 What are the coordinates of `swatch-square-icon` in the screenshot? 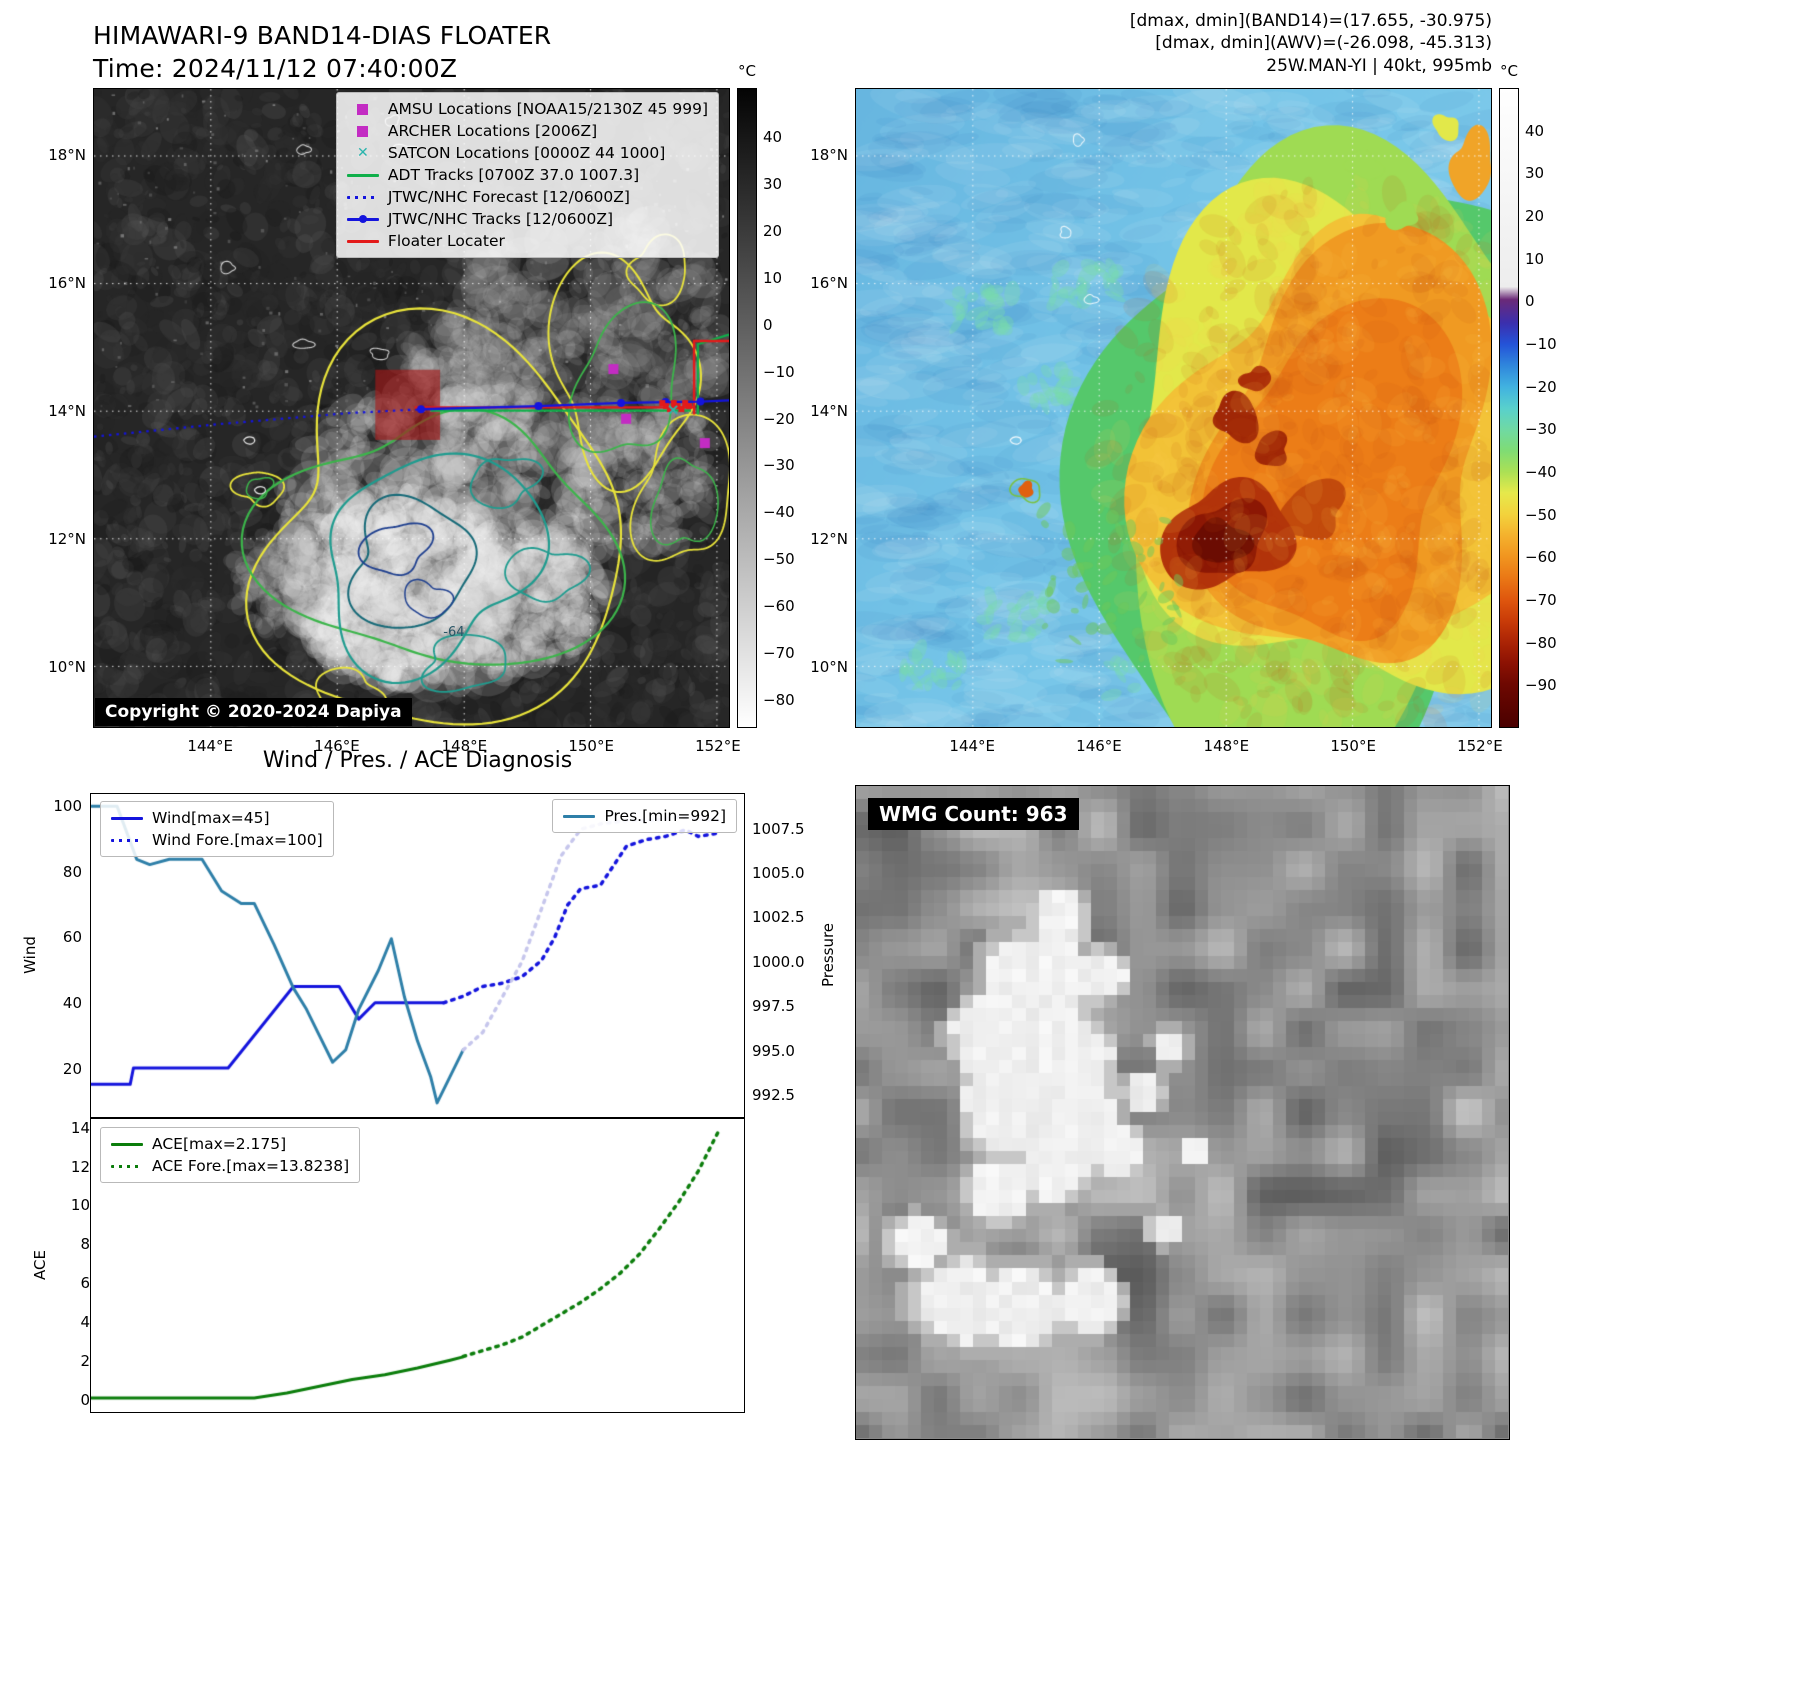 It's located at (363, 131).